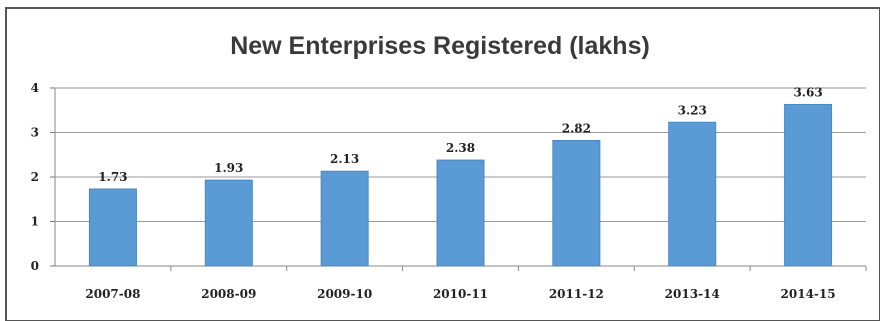 This screenshot has width=880, height=321. What do you see at coordinates (692, 110) in the screenshot?
I see `data-label: 3.23` at bounding box center [692, 110].